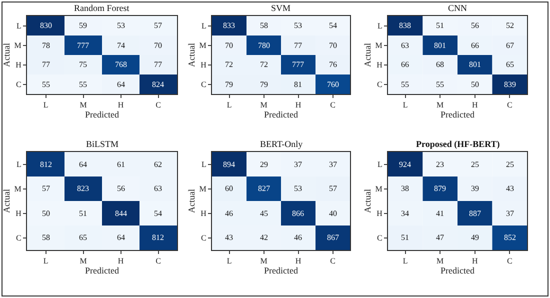 This screenshot has height=298, width=550. Describe the element at coordinates (333, 84) in the screenshot. I see `data-label: 760` at that location.